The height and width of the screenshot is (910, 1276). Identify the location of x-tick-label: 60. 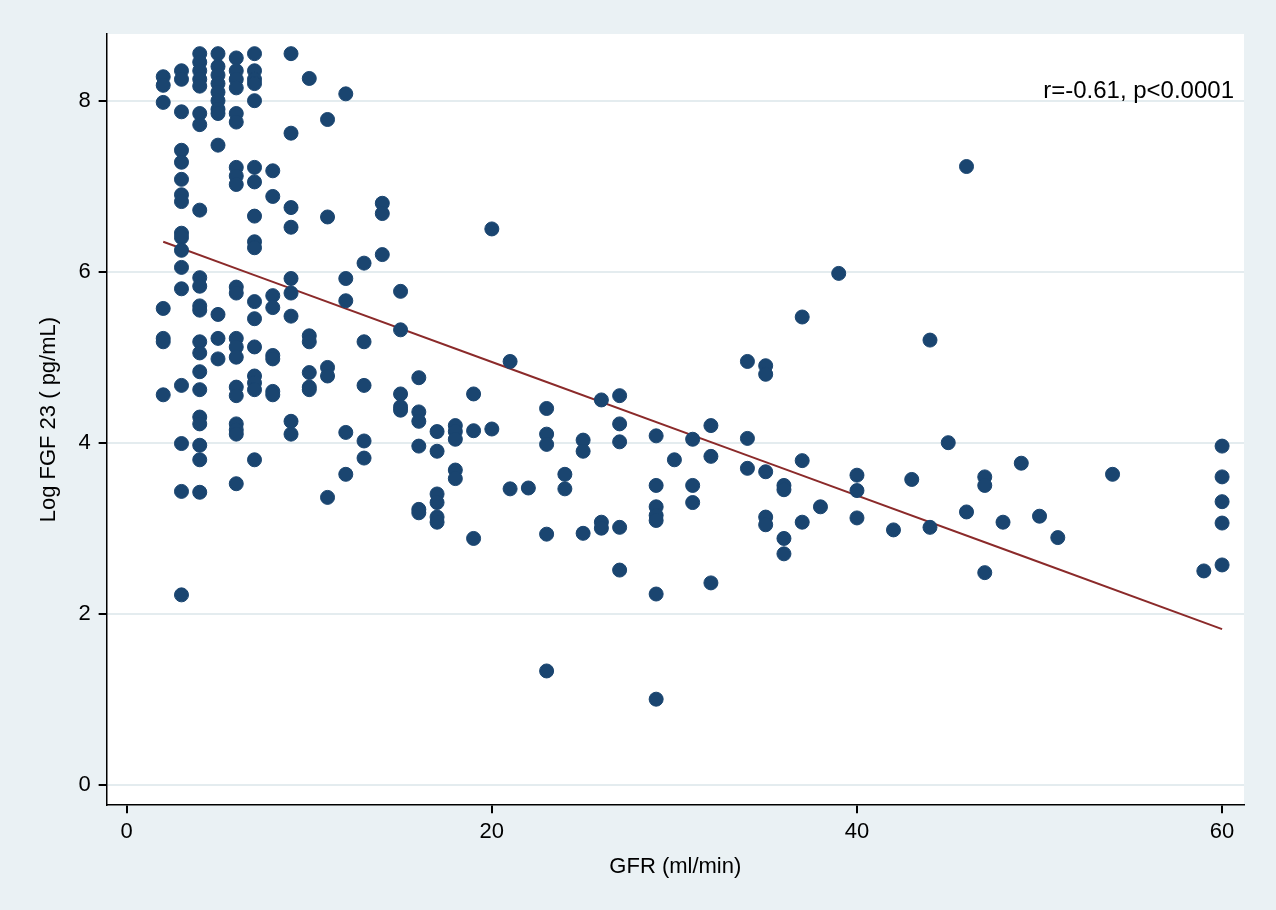
(1222, 831).